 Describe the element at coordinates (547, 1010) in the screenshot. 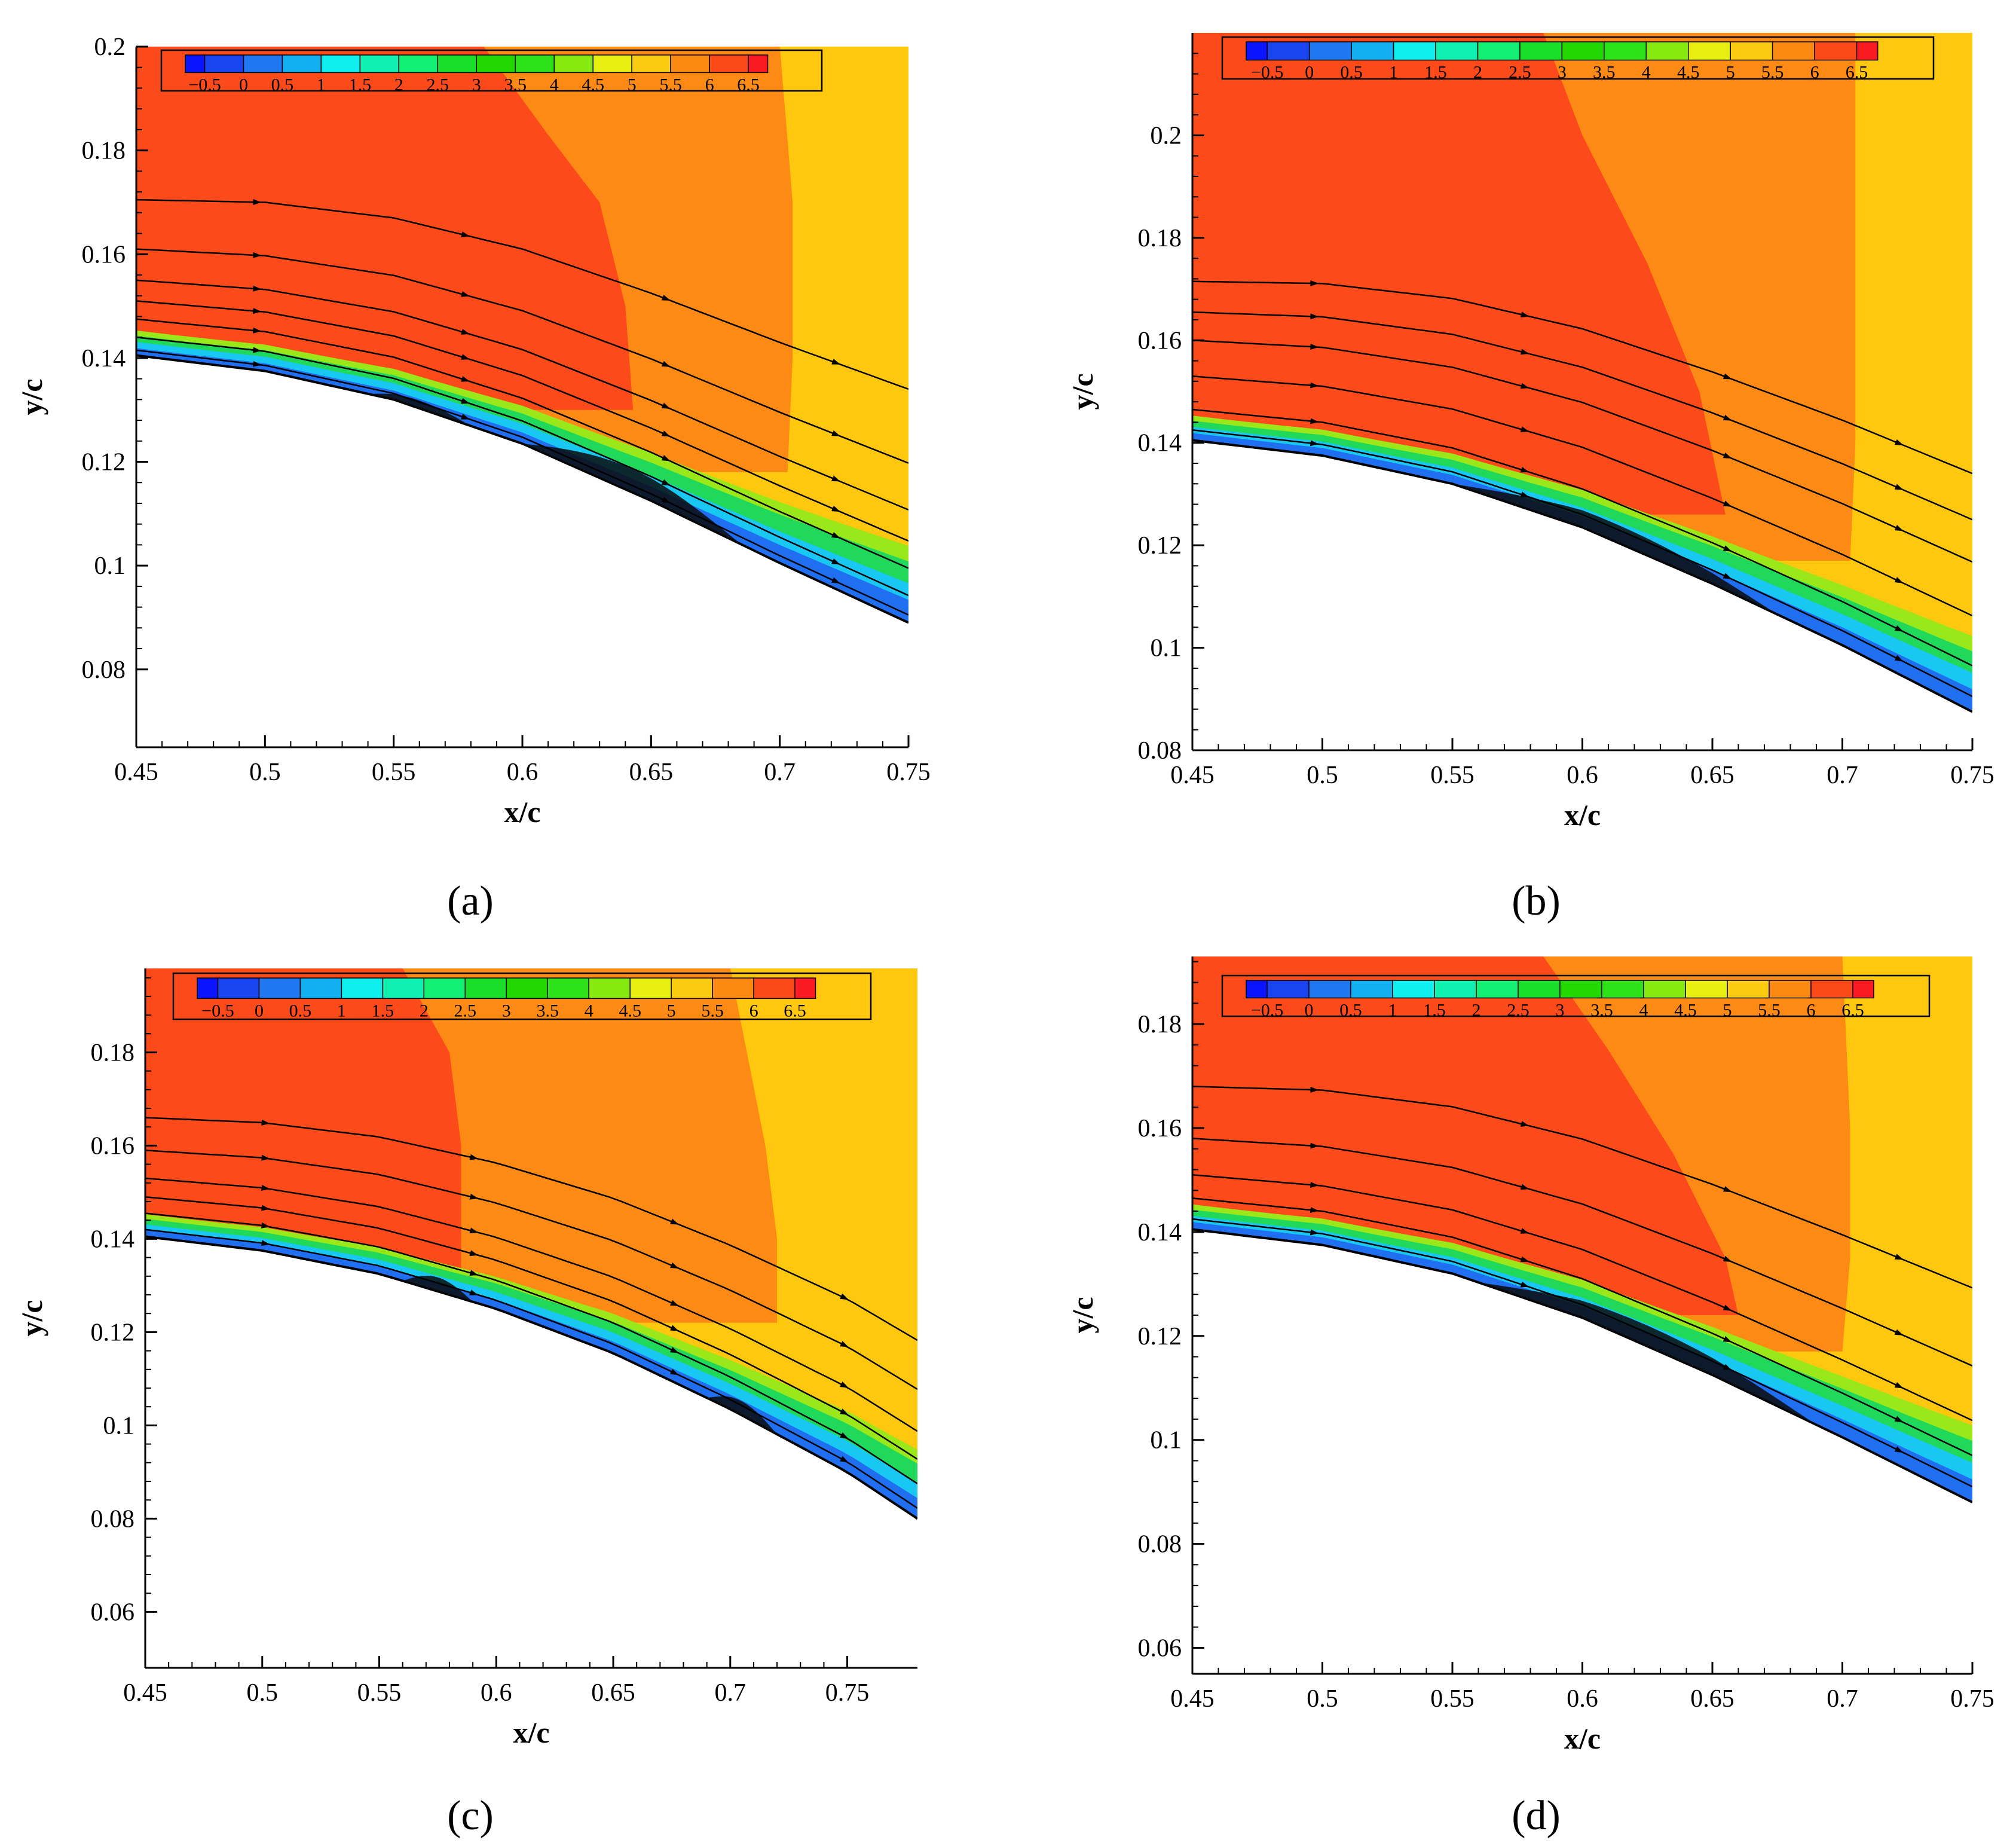

I see `colorbar-label-c-8: 3.5` at that location.